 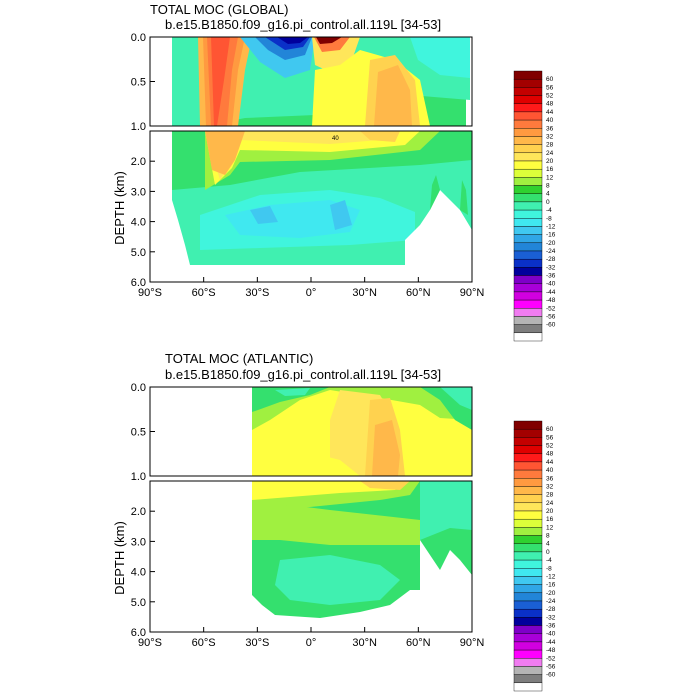 What do you see at coordinates (551, 650) in the screenshot?
I see `colorbar-label: -48` at bounding box center [551, 650].